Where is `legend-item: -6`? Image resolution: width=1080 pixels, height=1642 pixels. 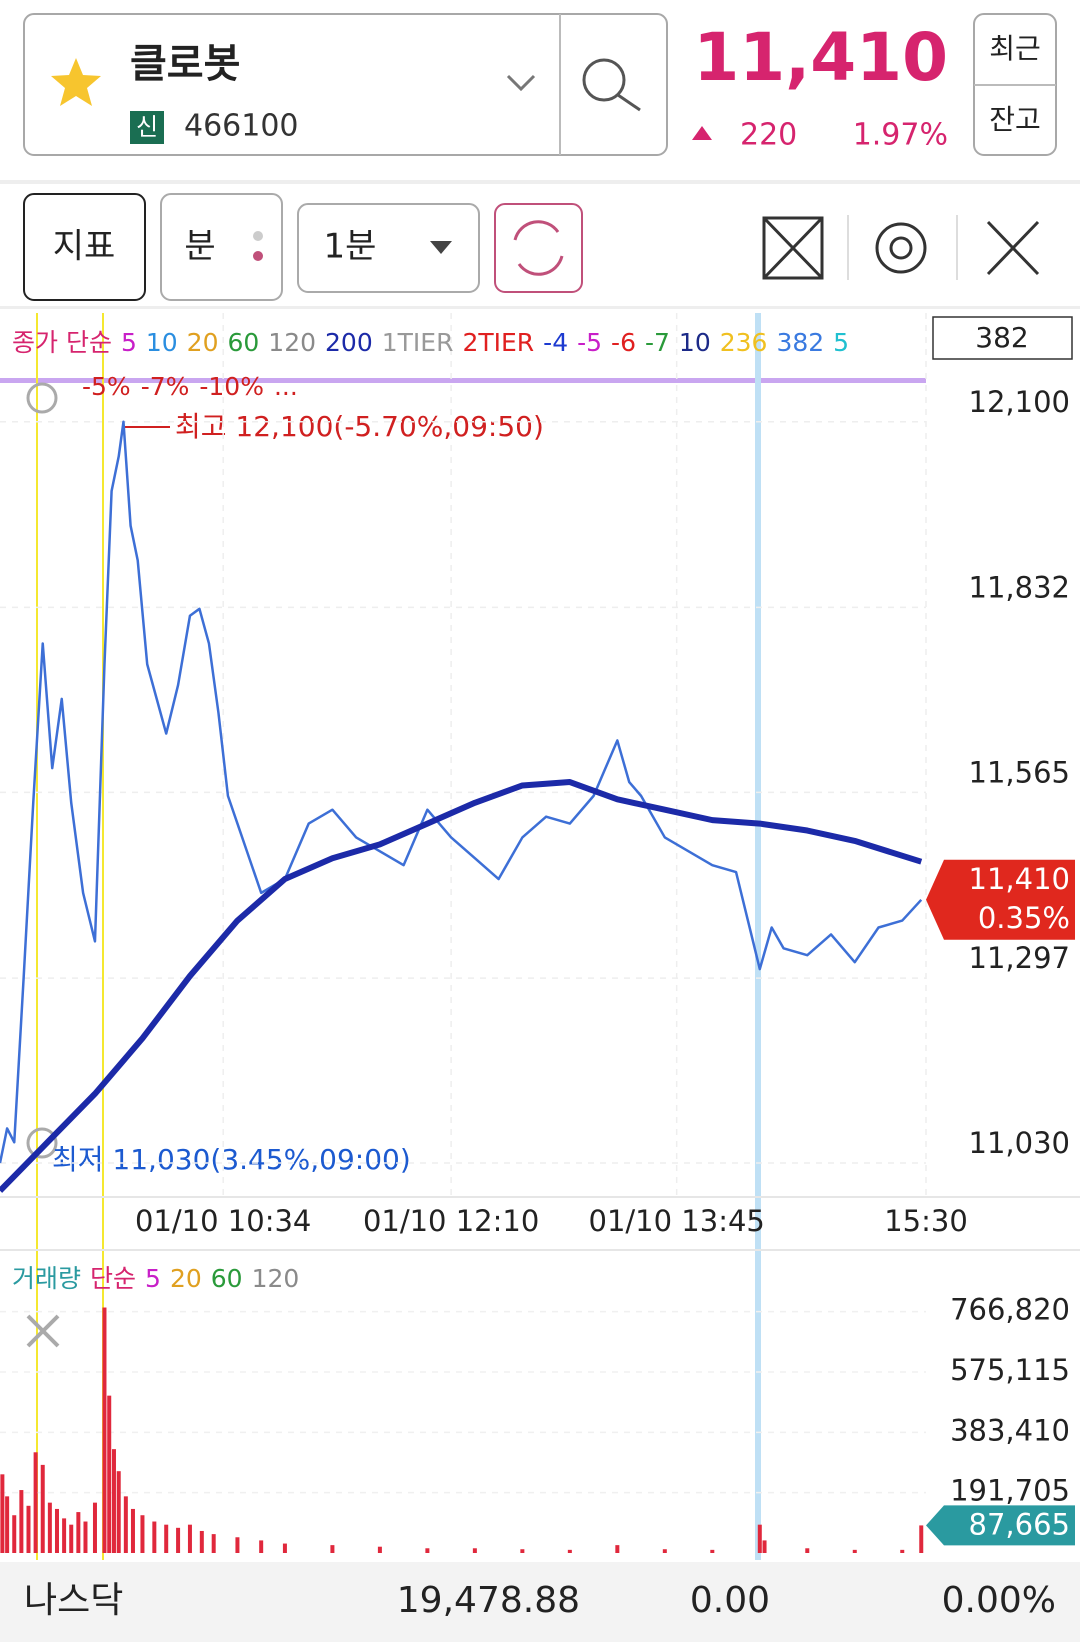 legend-item: -6 is located at coordinates (623, 342).